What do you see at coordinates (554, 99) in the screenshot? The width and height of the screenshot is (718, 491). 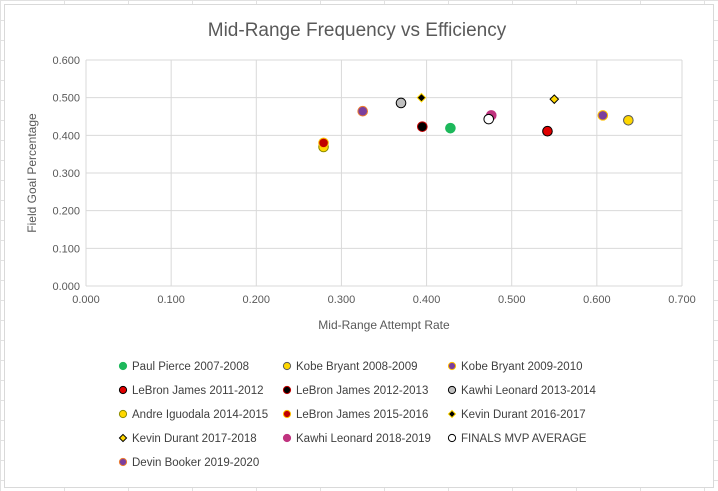 I see `point-kevin-durant-2017-2018` at bounding box center [554, 99].